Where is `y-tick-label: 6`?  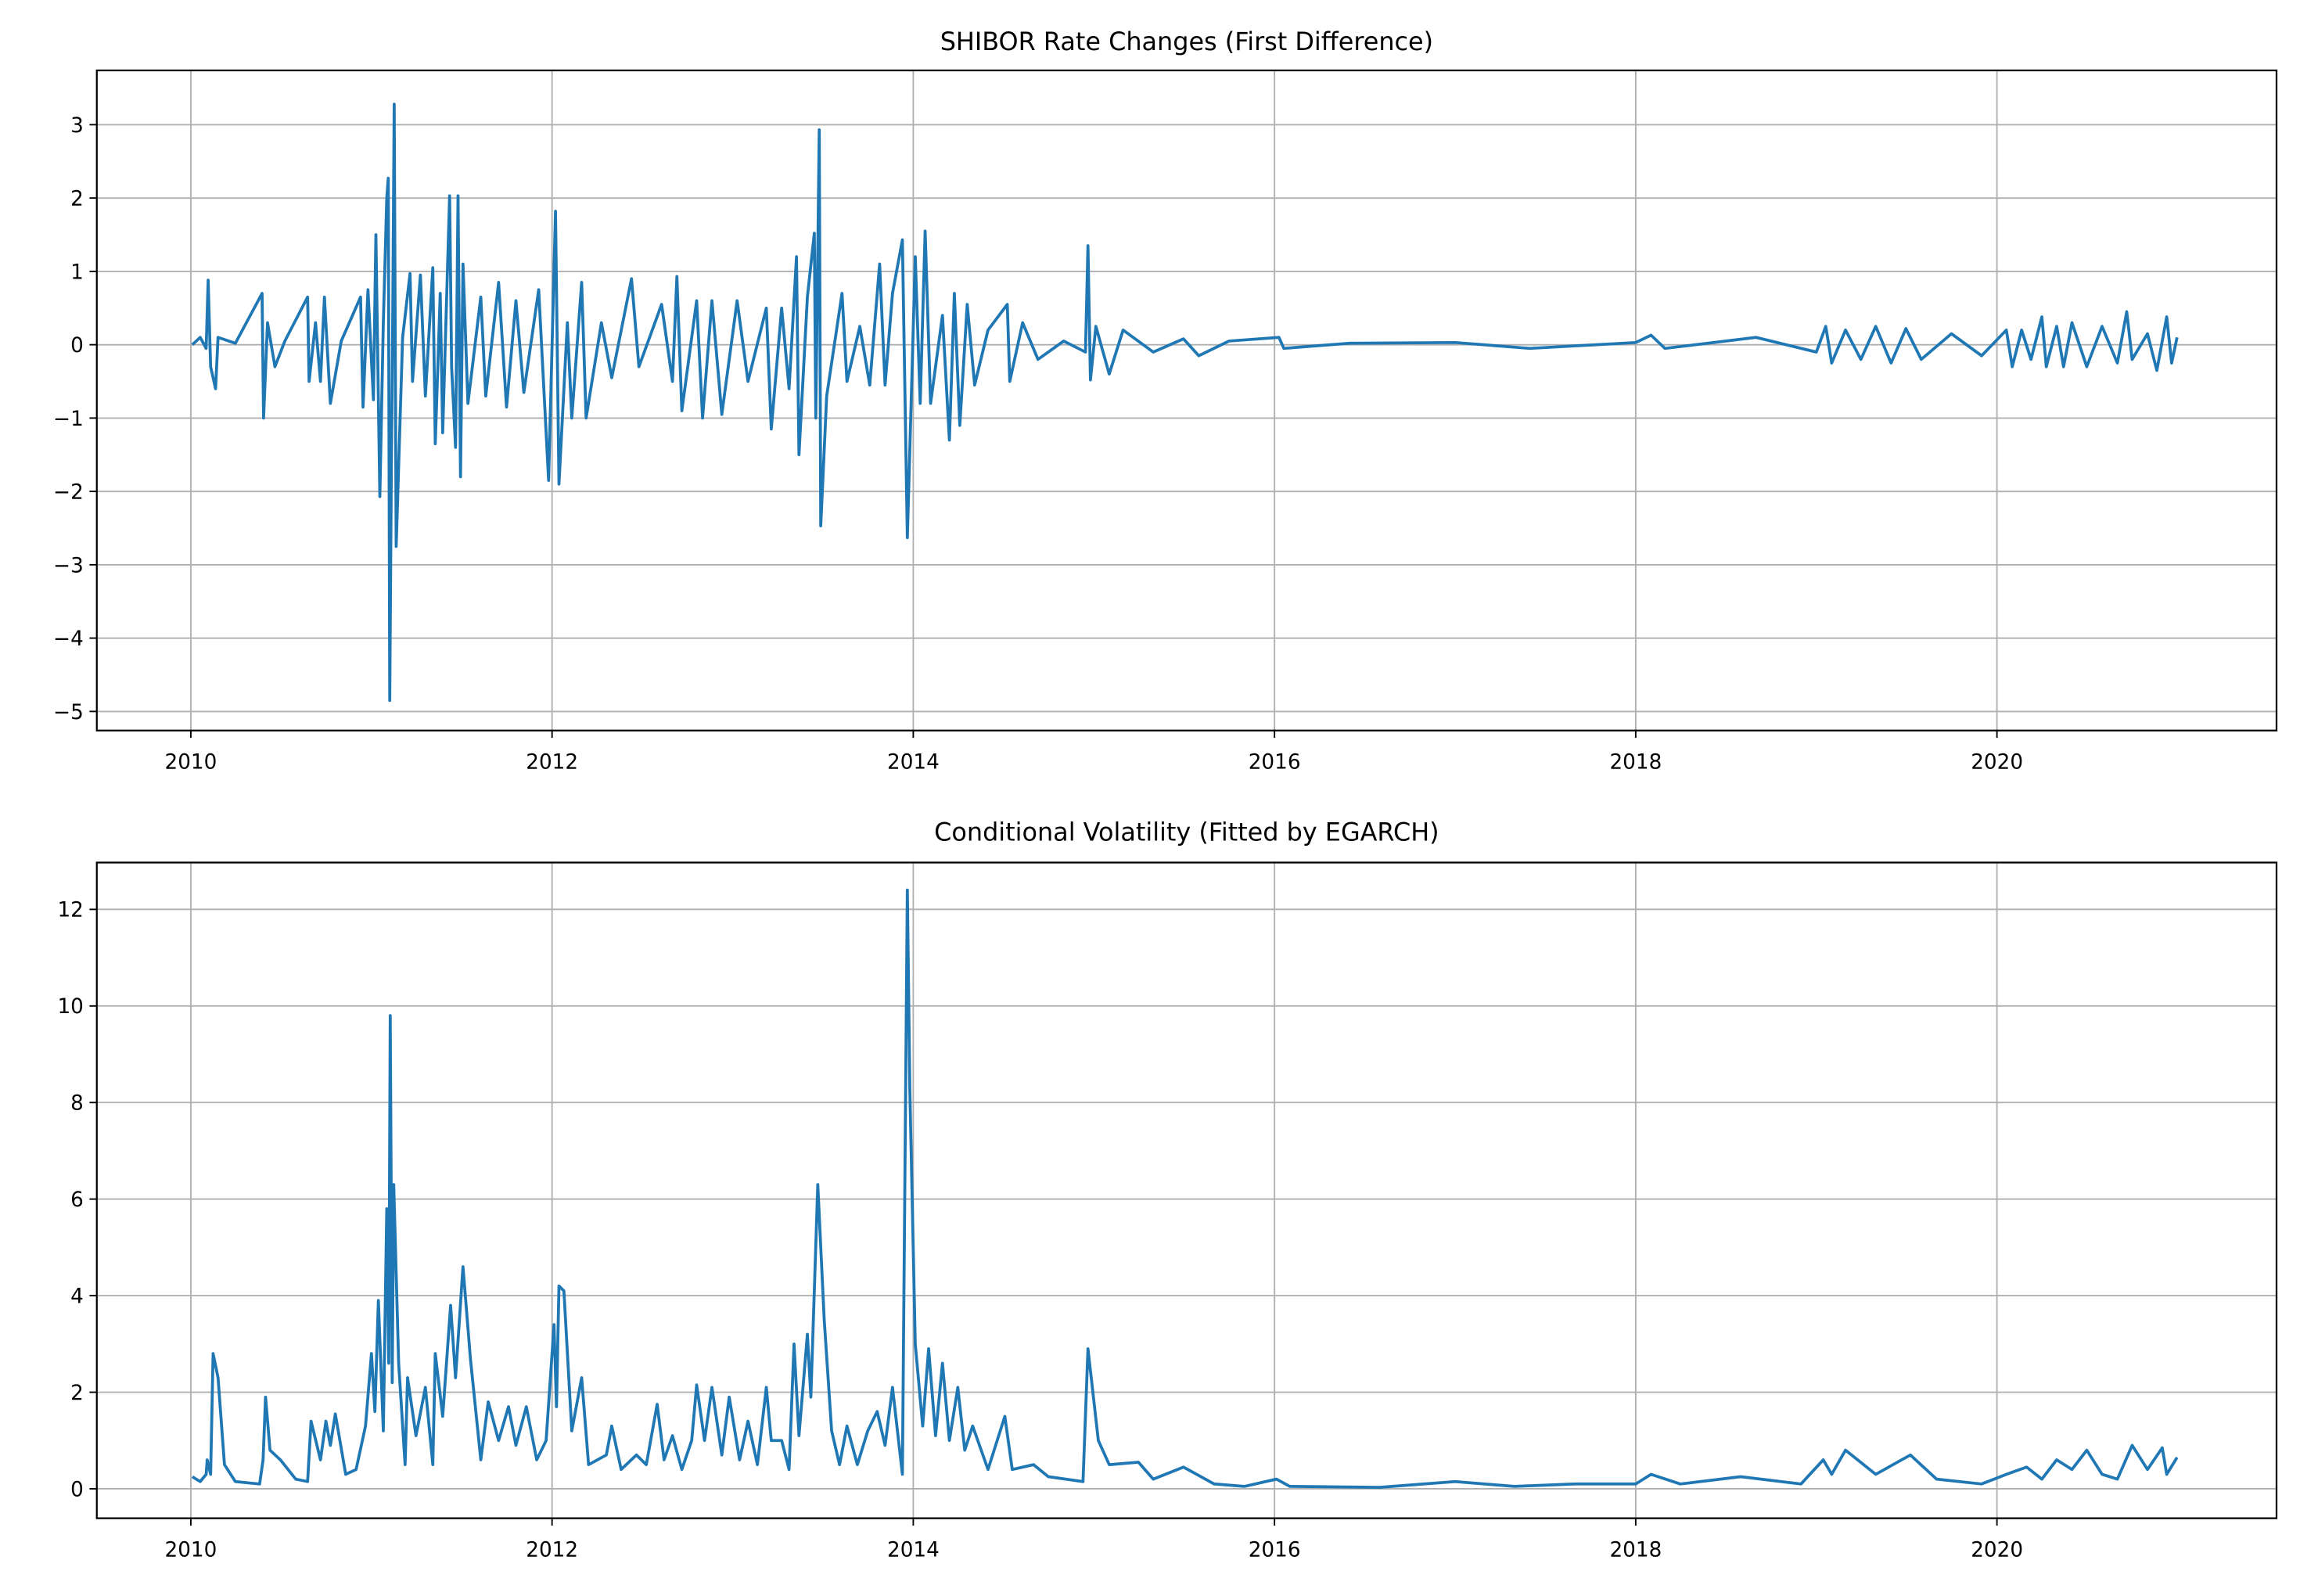
y-tick-label: 6 is located at coordinates (77, 1200).